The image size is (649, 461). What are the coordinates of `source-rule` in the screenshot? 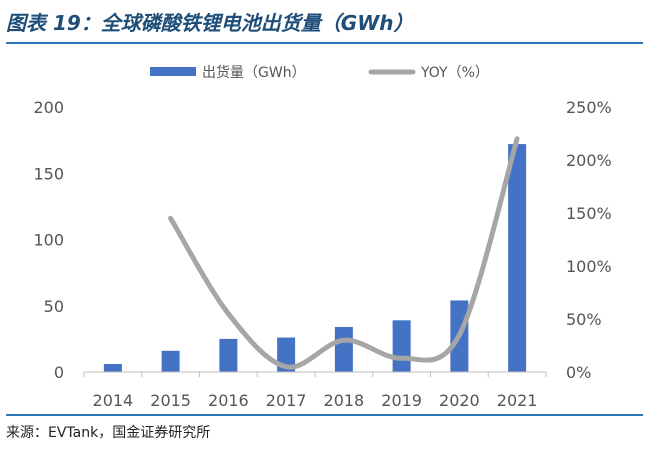 It's located at (324, 415).